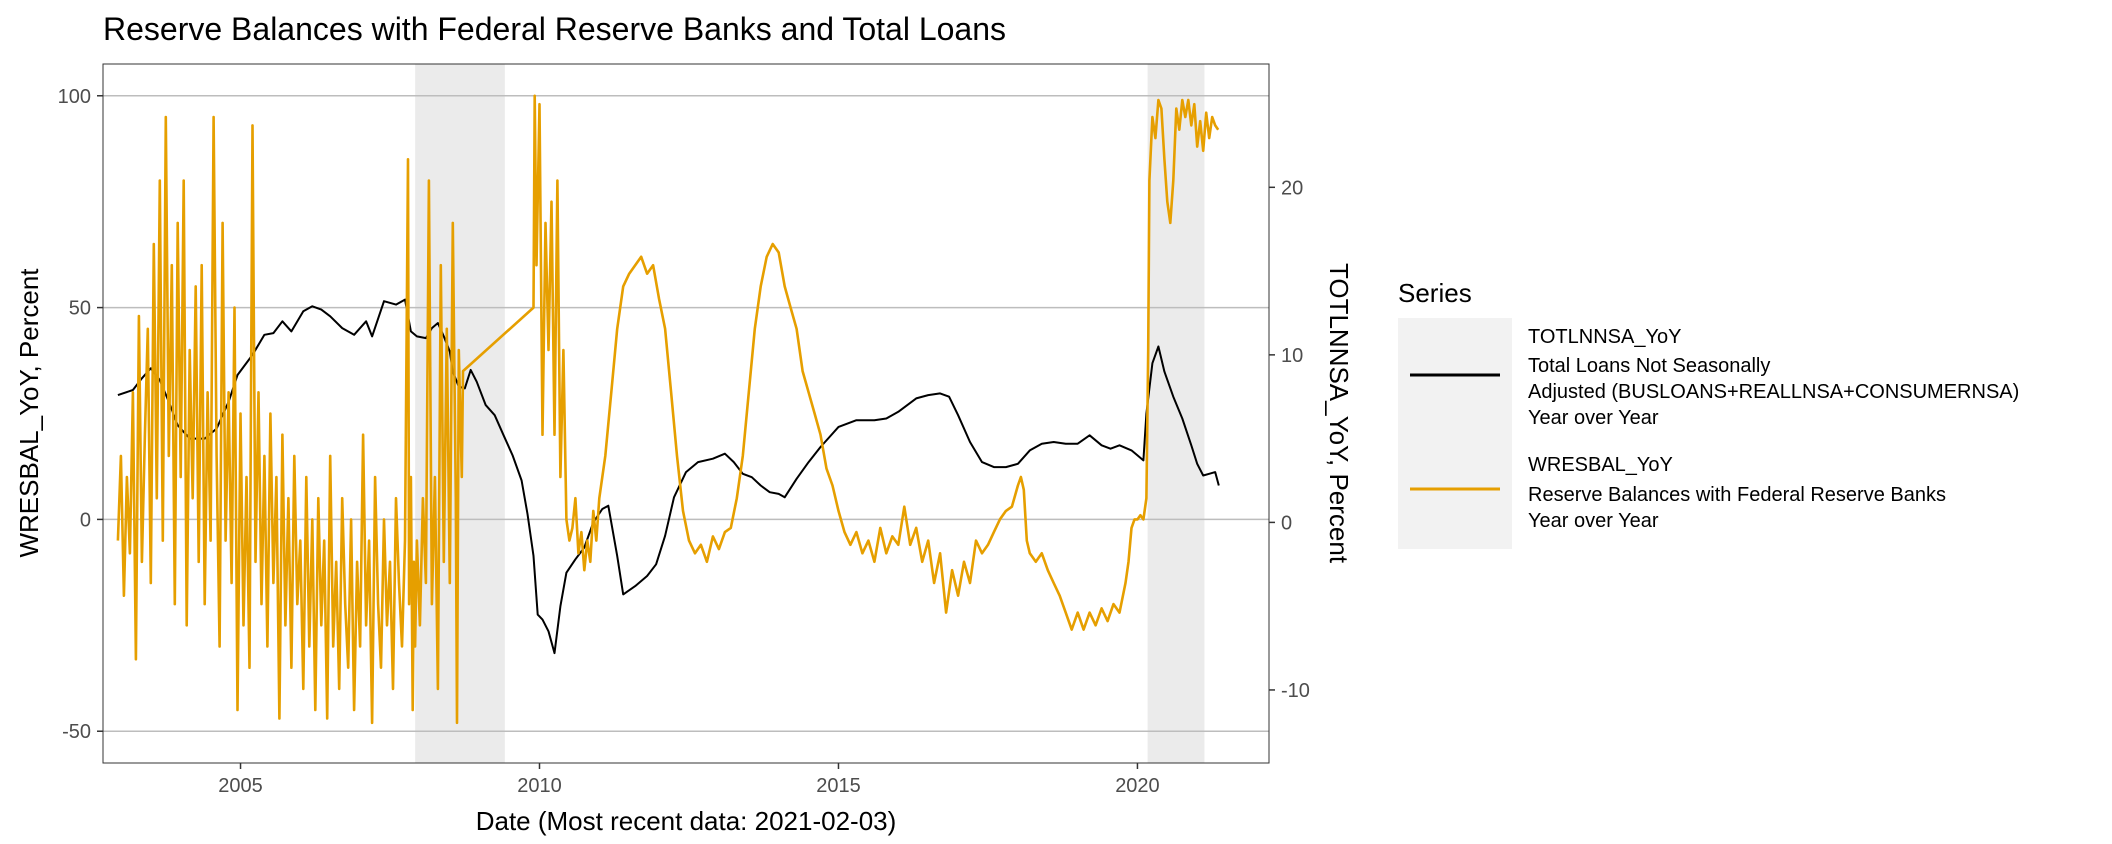 This screenshot has height=844, width=2112. What do you see at coordinates (1295, 691) in the screenshot?
I see `right-tick-label: -10` at bounding box center [1295, 691].